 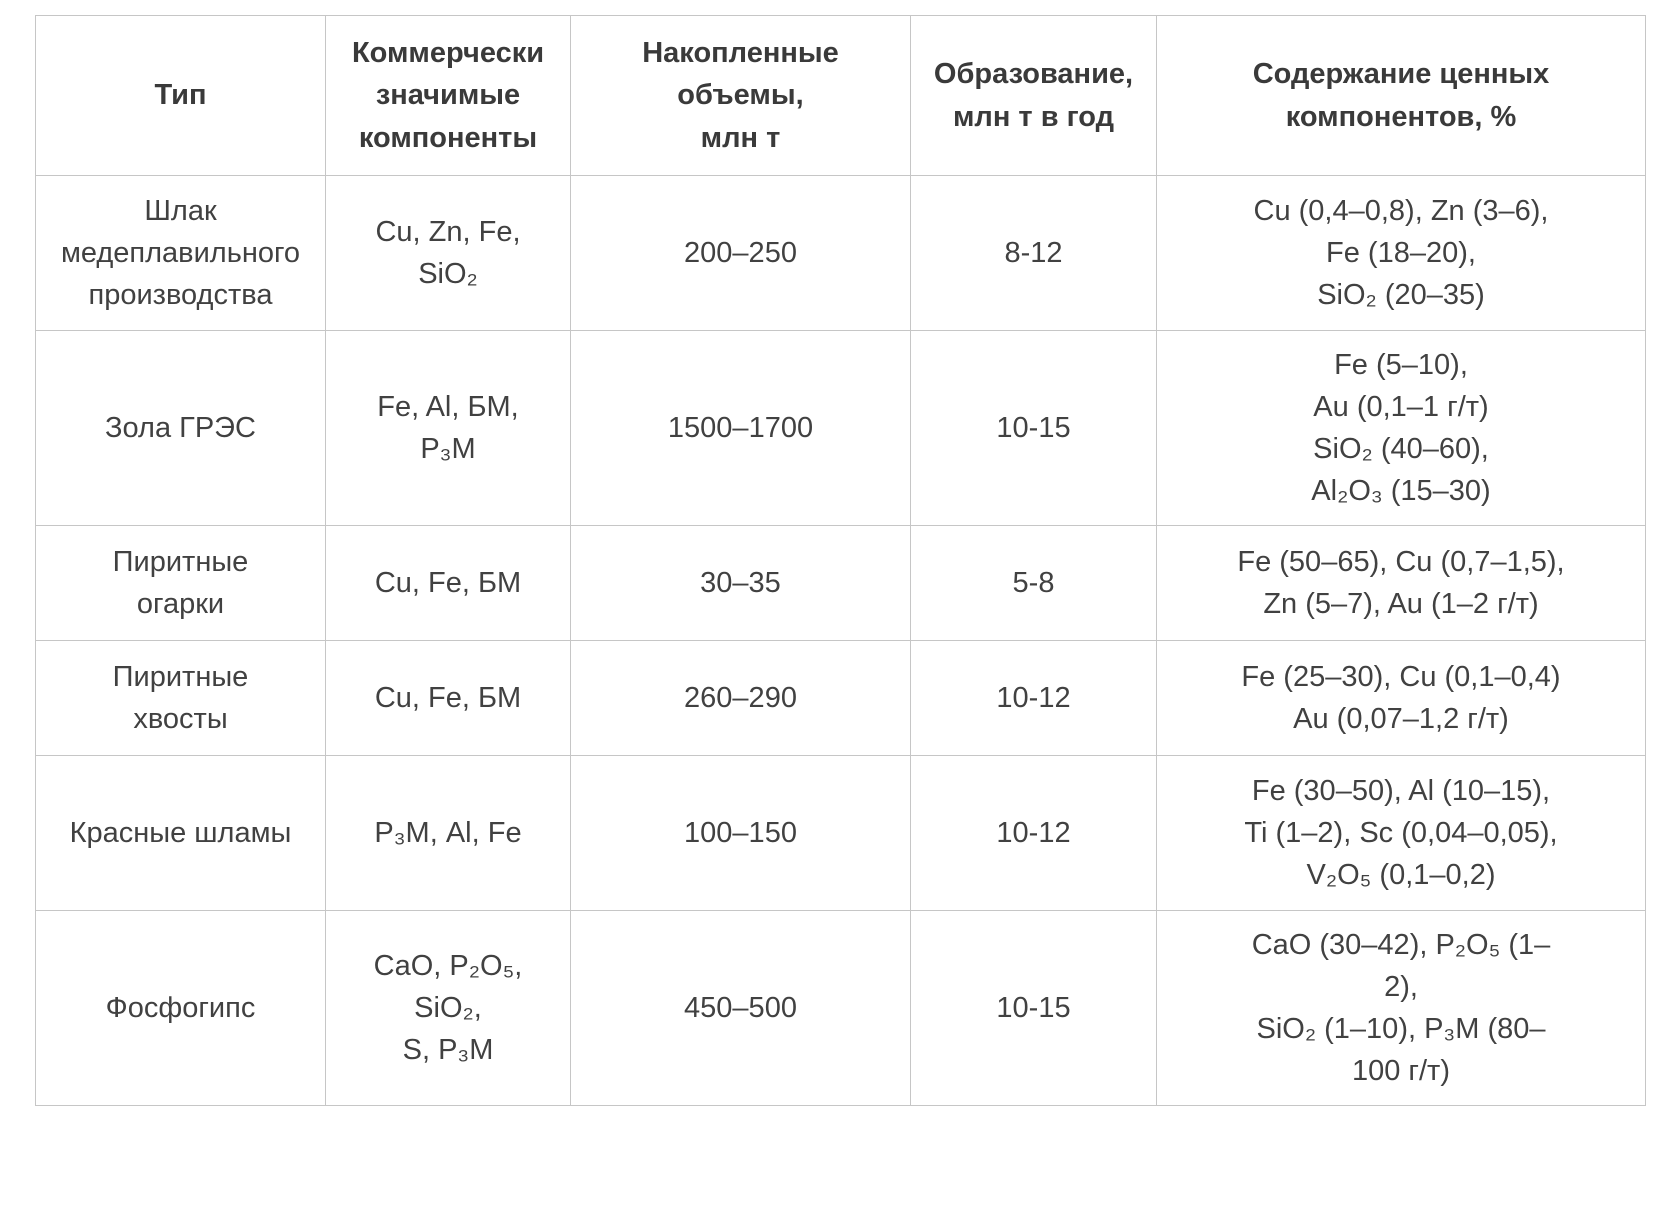 I want to click on cell-accumulated-volume: 1500–1700, so click(x=740, y=428).